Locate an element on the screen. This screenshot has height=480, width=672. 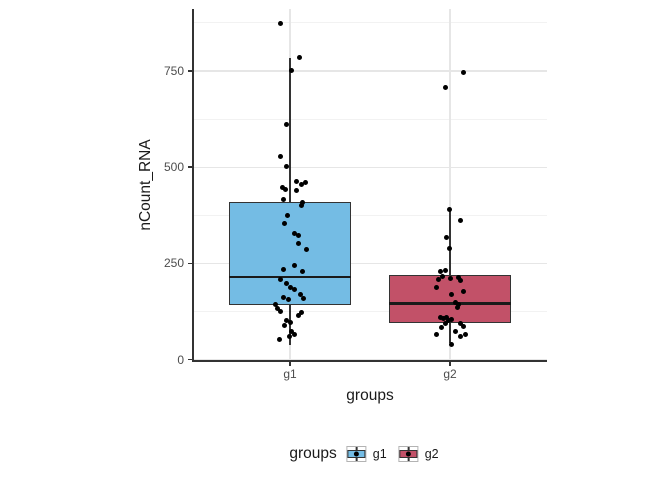
legend-label: g1 is located at coordinates (379, 454).